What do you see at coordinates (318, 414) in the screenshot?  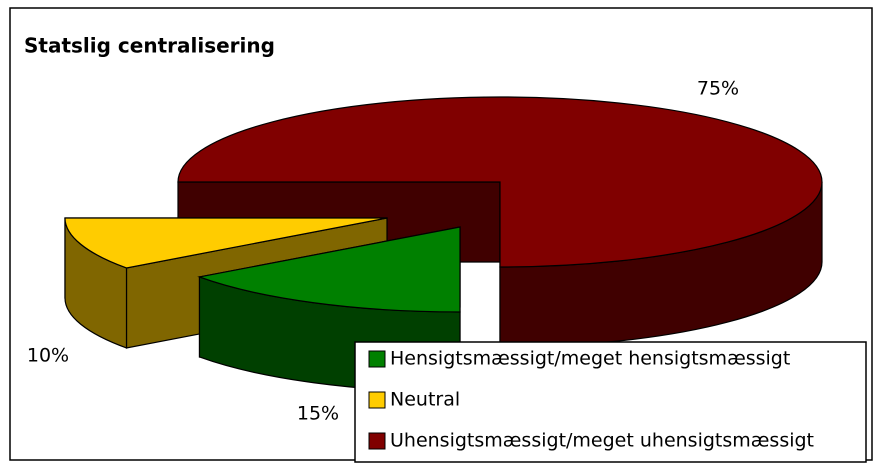 I see `data-label: 15%` at bounding box center [318, 414].